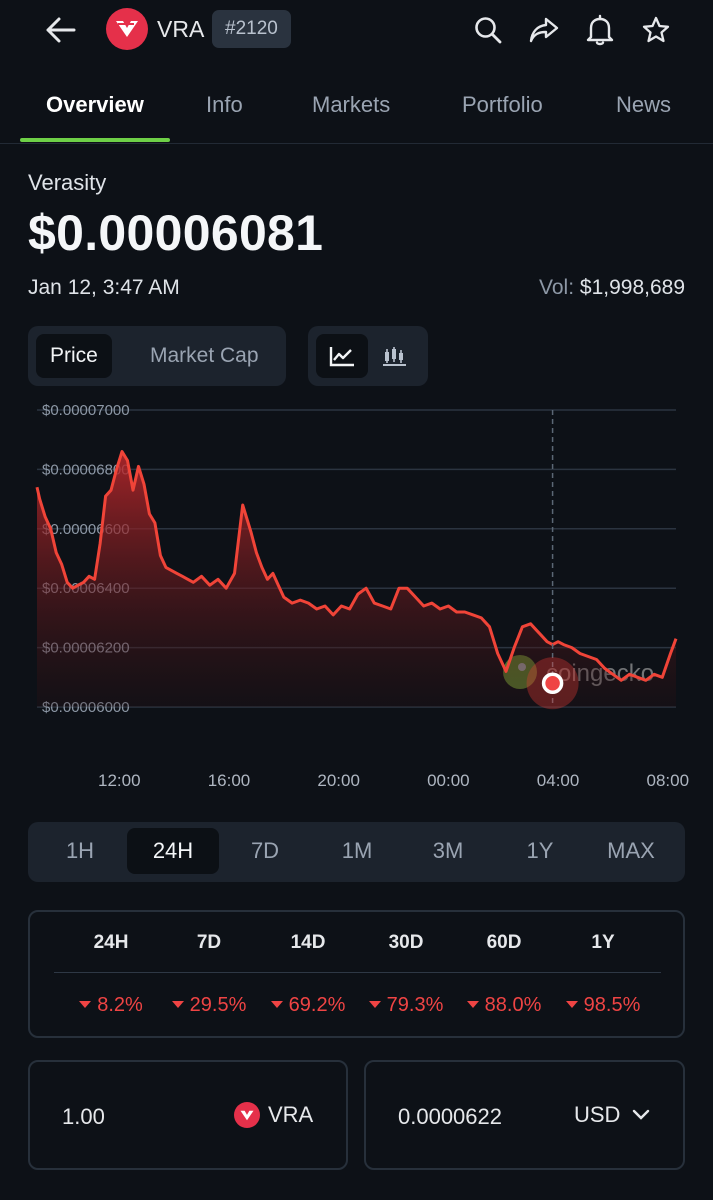  Describe the element at coordinates (204, 355) in the screenshot. I see `market-cap-toggle-button: Market Cap` at that location.